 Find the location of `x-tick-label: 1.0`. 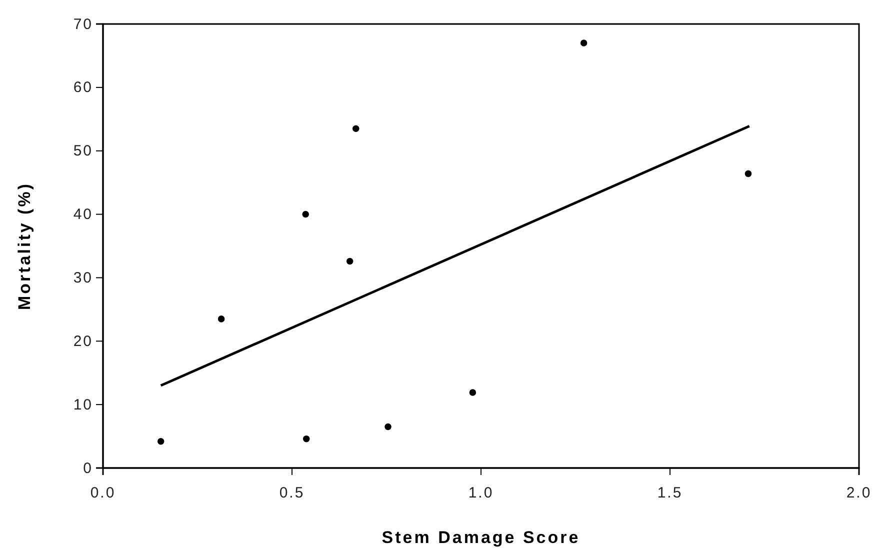

x-tick-label: 1.0 is located at coordinates (481, 493).